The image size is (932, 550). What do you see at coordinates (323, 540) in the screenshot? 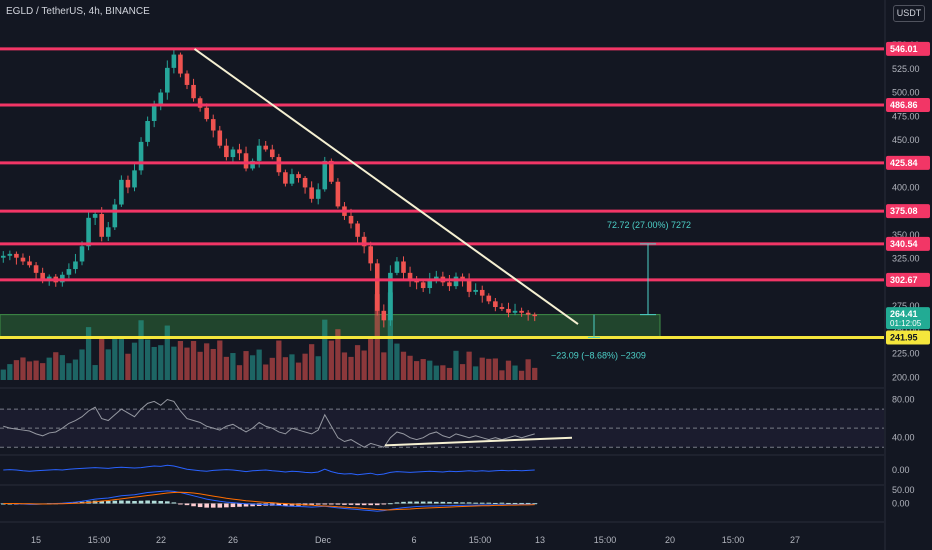
I see `time-axis-label: Dec` at bounding box center [323, 540].